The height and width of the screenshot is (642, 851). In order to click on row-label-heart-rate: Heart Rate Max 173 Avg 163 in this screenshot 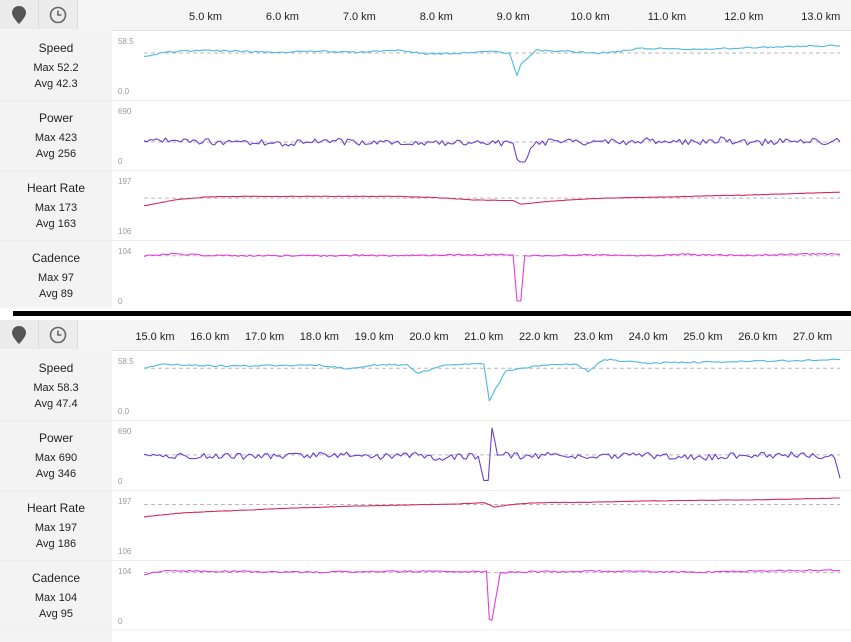, I will do `click(56, 205)`.